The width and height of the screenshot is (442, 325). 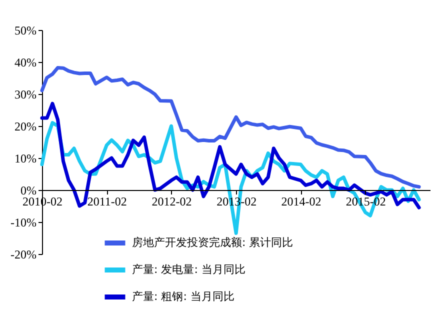 What do you see at coordinates (28, 191) in the screenshot?
I see `y-tick-label: 0%` at bounding box center [28, 191].